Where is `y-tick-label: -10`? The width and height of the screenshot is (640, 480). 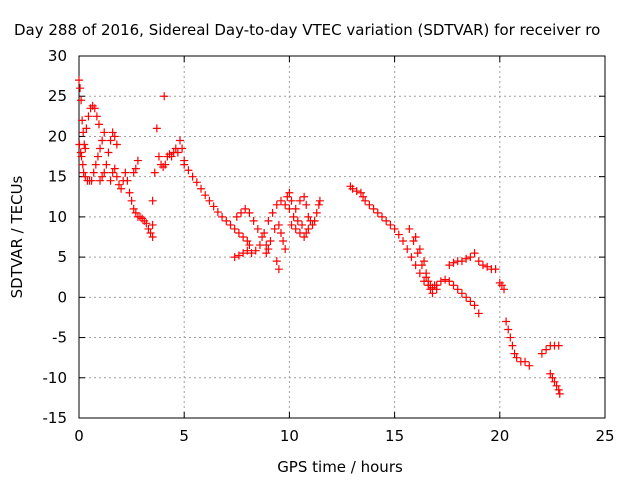 y-tick-label: -10 is located at coordinates (55, 378).